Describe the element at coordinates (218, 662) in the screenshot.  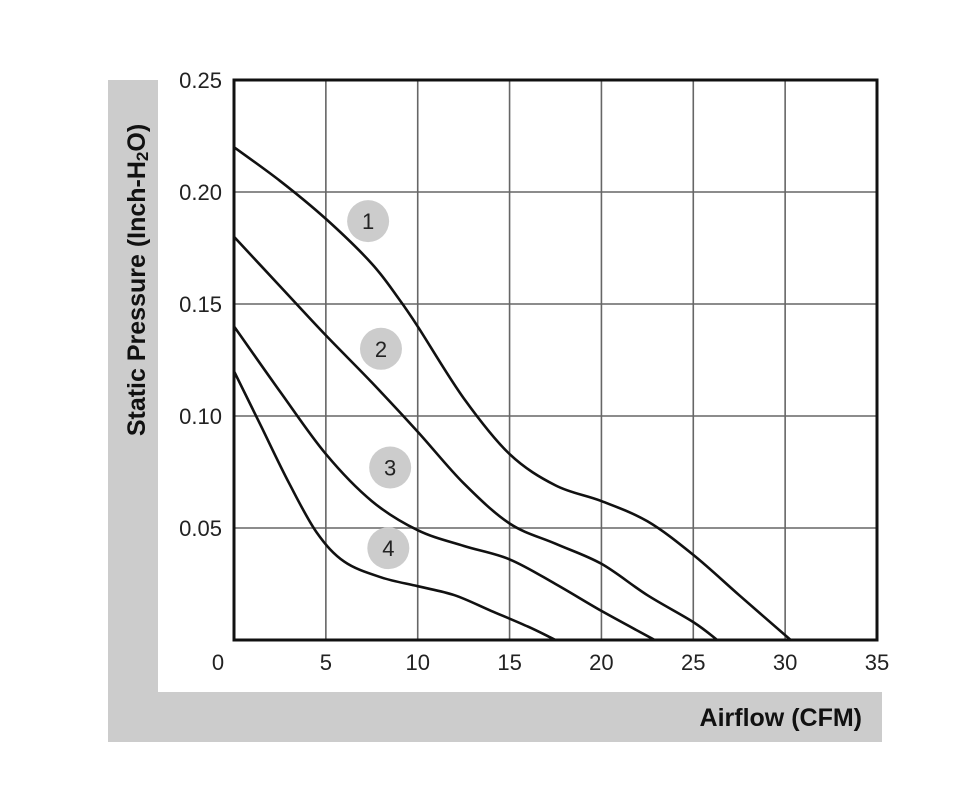
I see `x-tick-label: 0` at that location.